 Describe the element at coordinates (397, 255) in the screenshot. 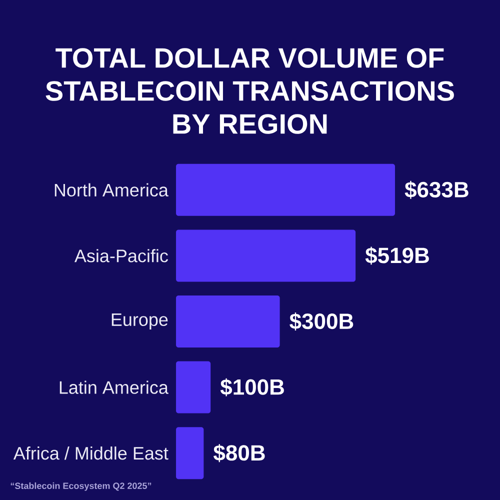

I see `data-label: $519B` at that location.